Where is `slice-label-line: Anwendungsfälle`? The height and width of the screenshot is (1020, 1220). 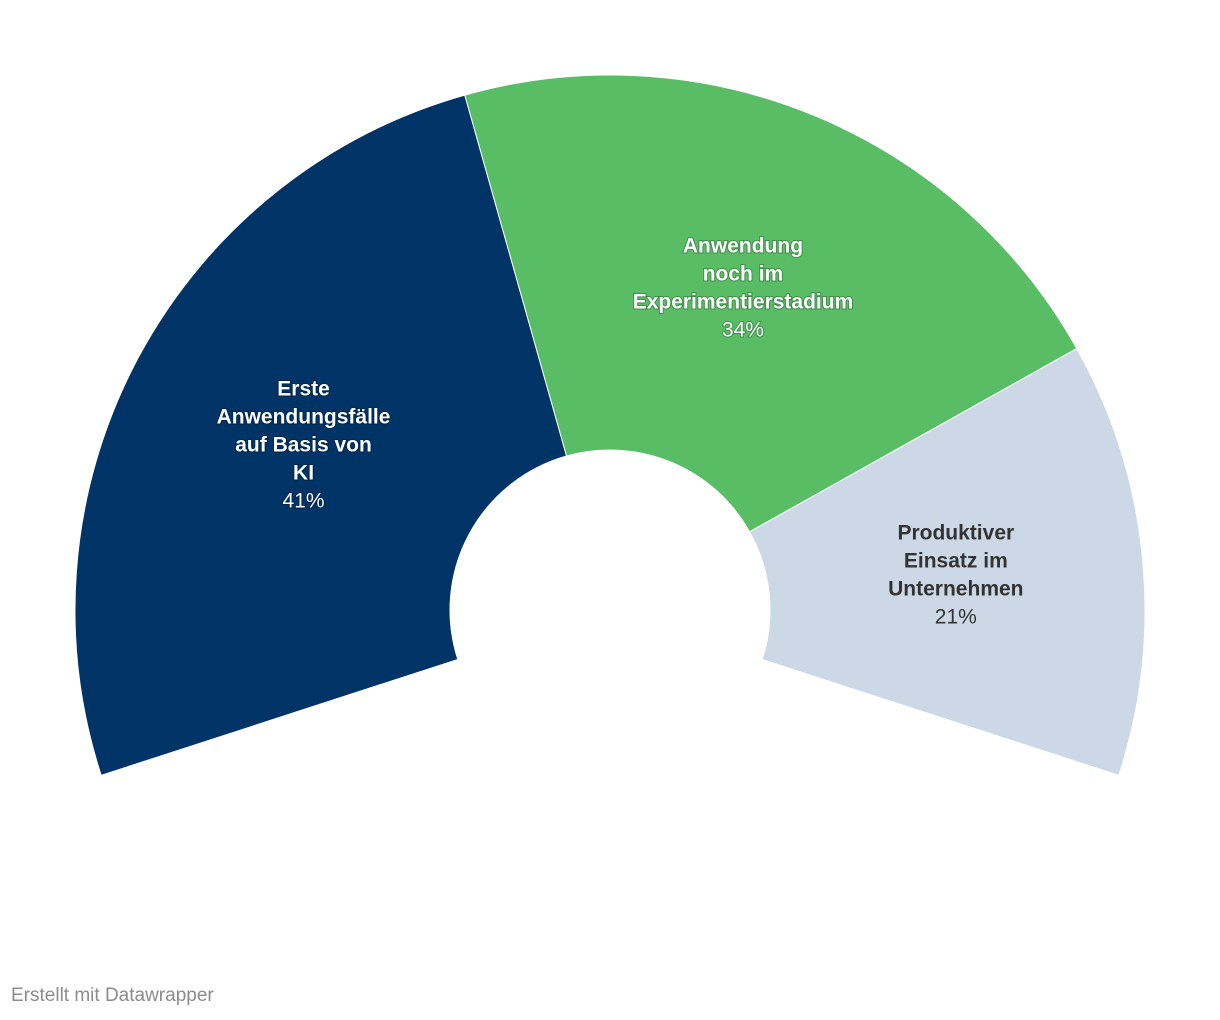 slice-label-line: Anwendungsfälle is located at coordinates (304, 417).